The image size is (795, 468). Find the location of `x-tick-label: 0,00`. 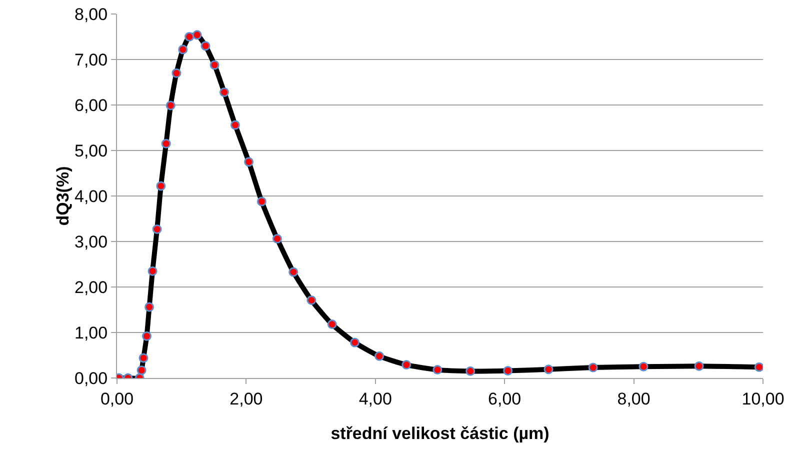

x-tick-label: 0,00 is located at coordinates (117, 398).